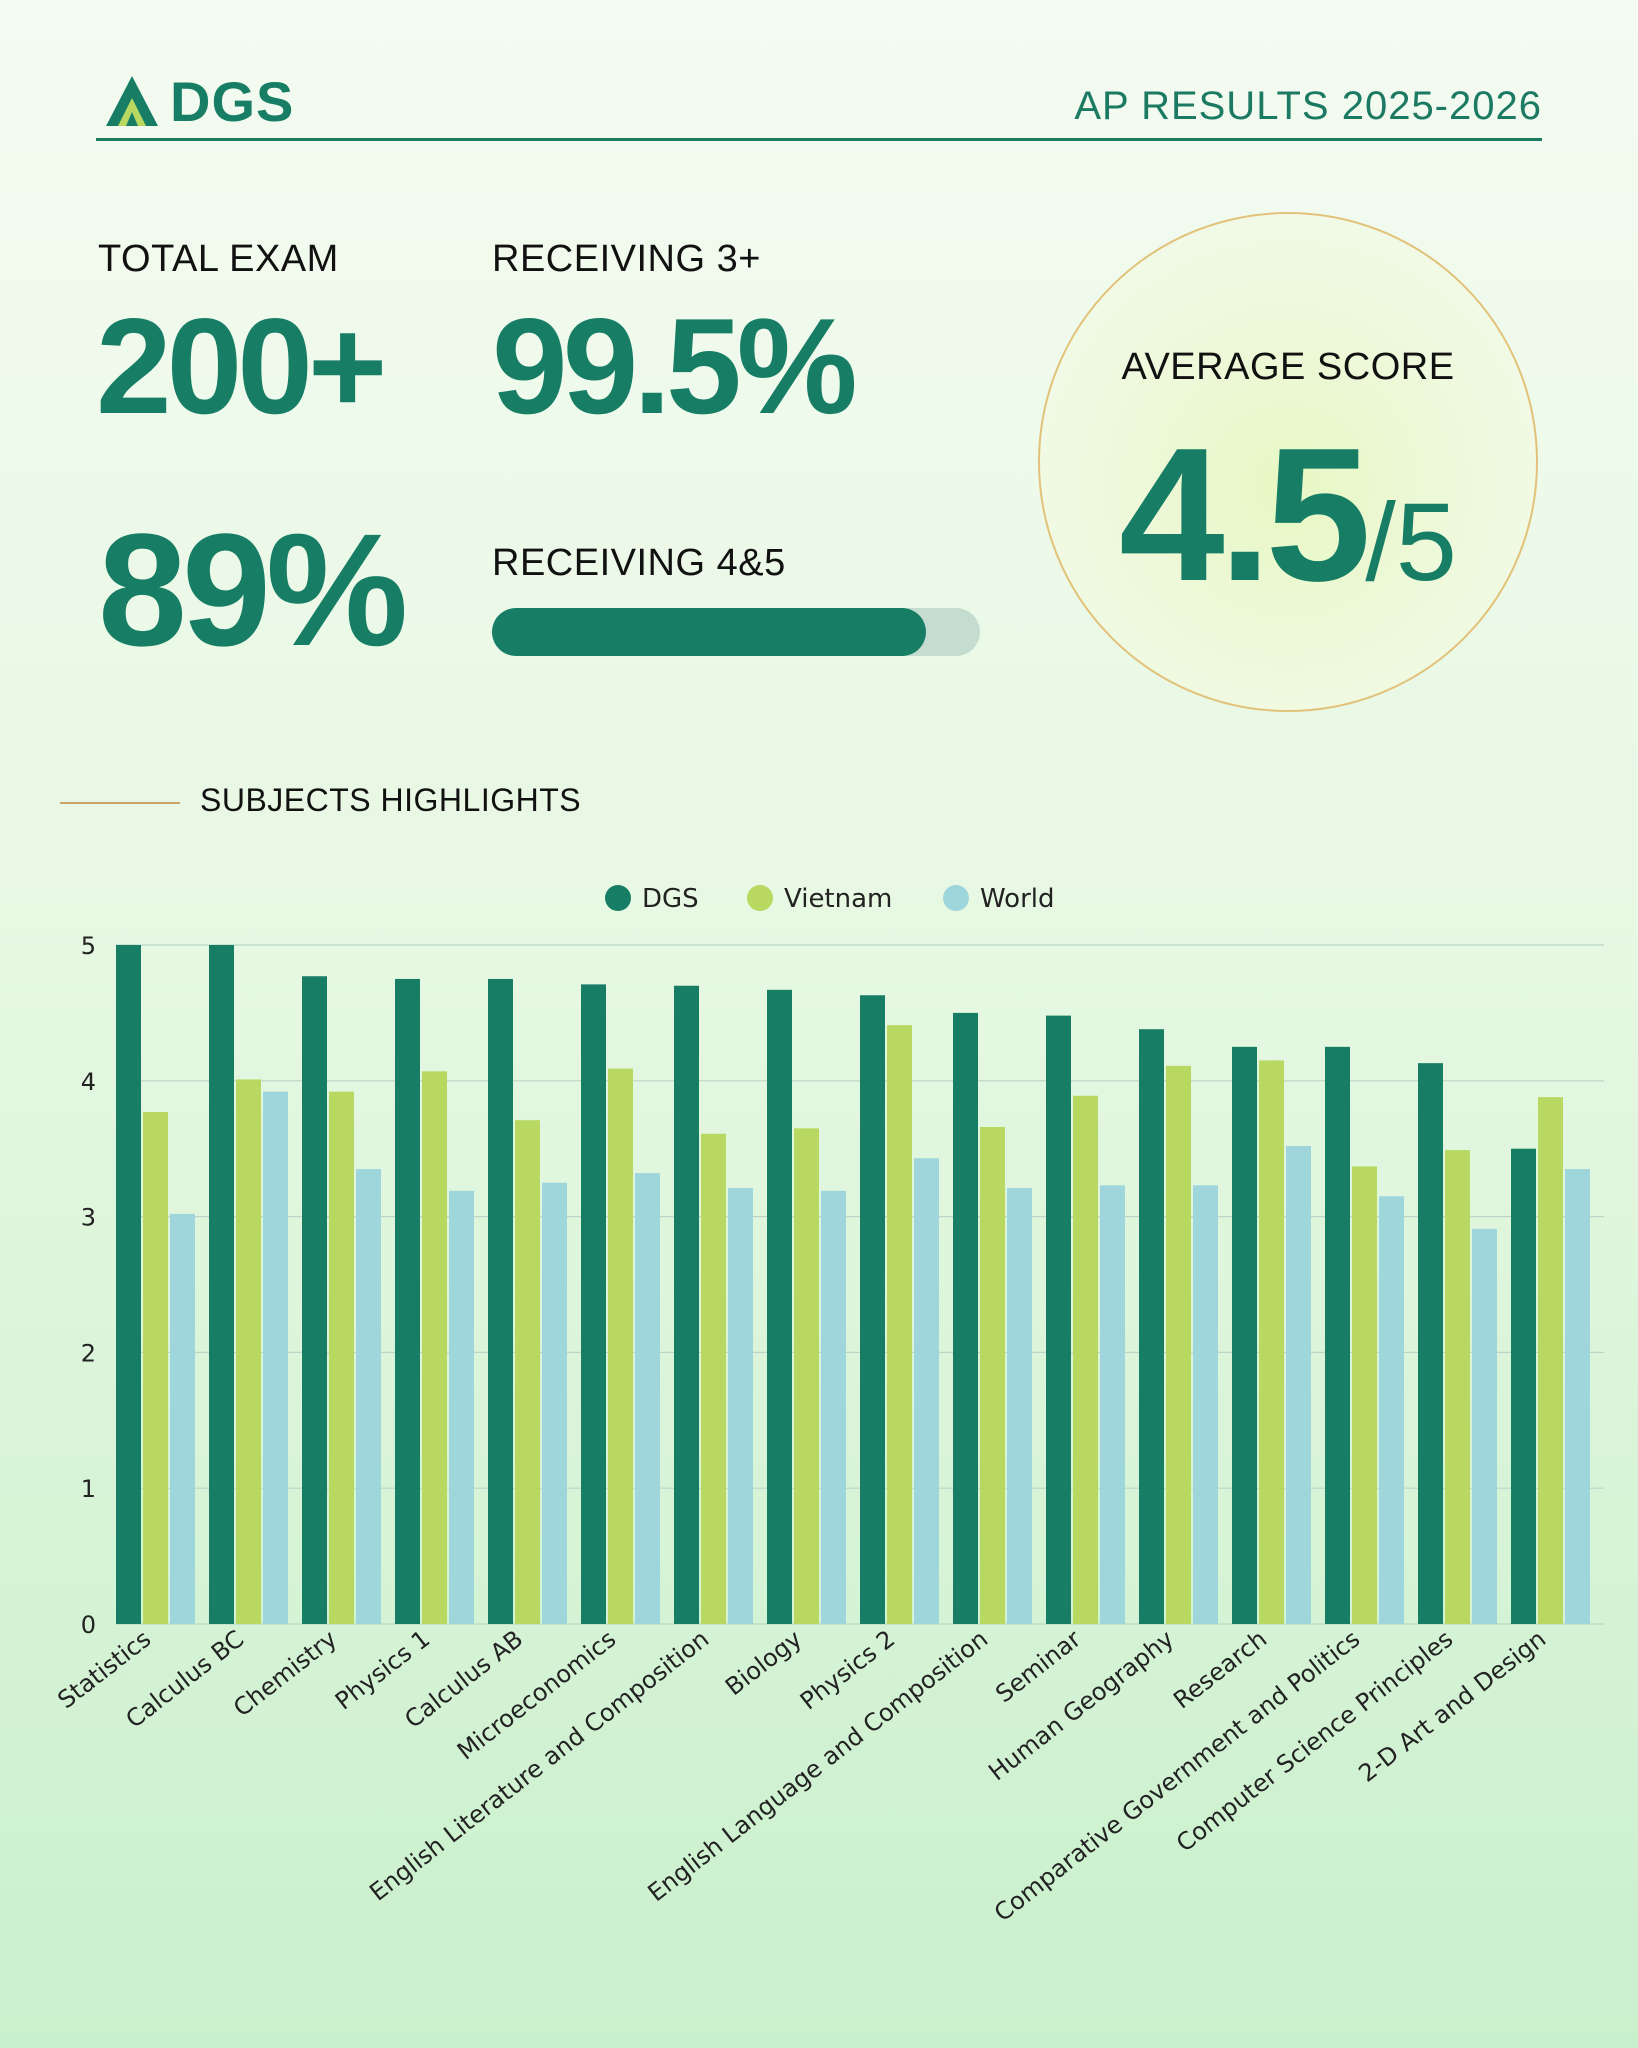 The width and height of the screenshot is (1638, 2048). Describe the element at coordinates (819, 139) in the screenshot. I see `header-divider` at that location.